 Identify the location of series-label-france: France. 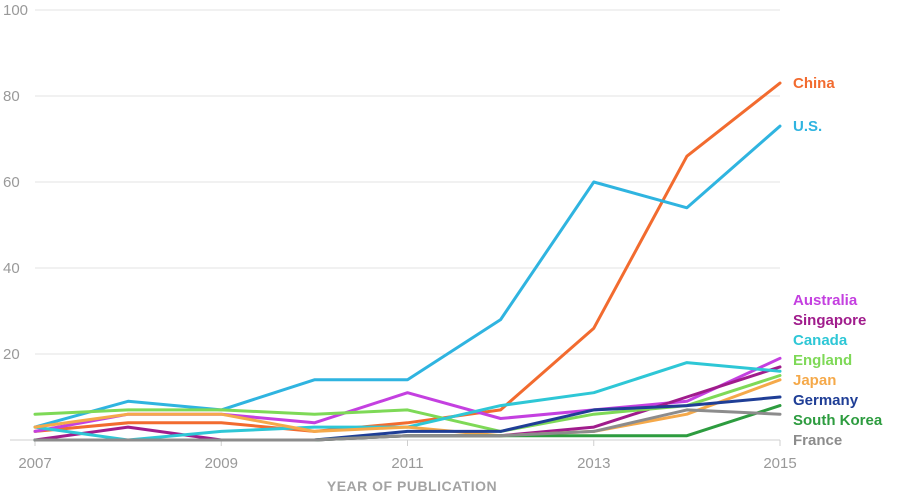
(817, 440).